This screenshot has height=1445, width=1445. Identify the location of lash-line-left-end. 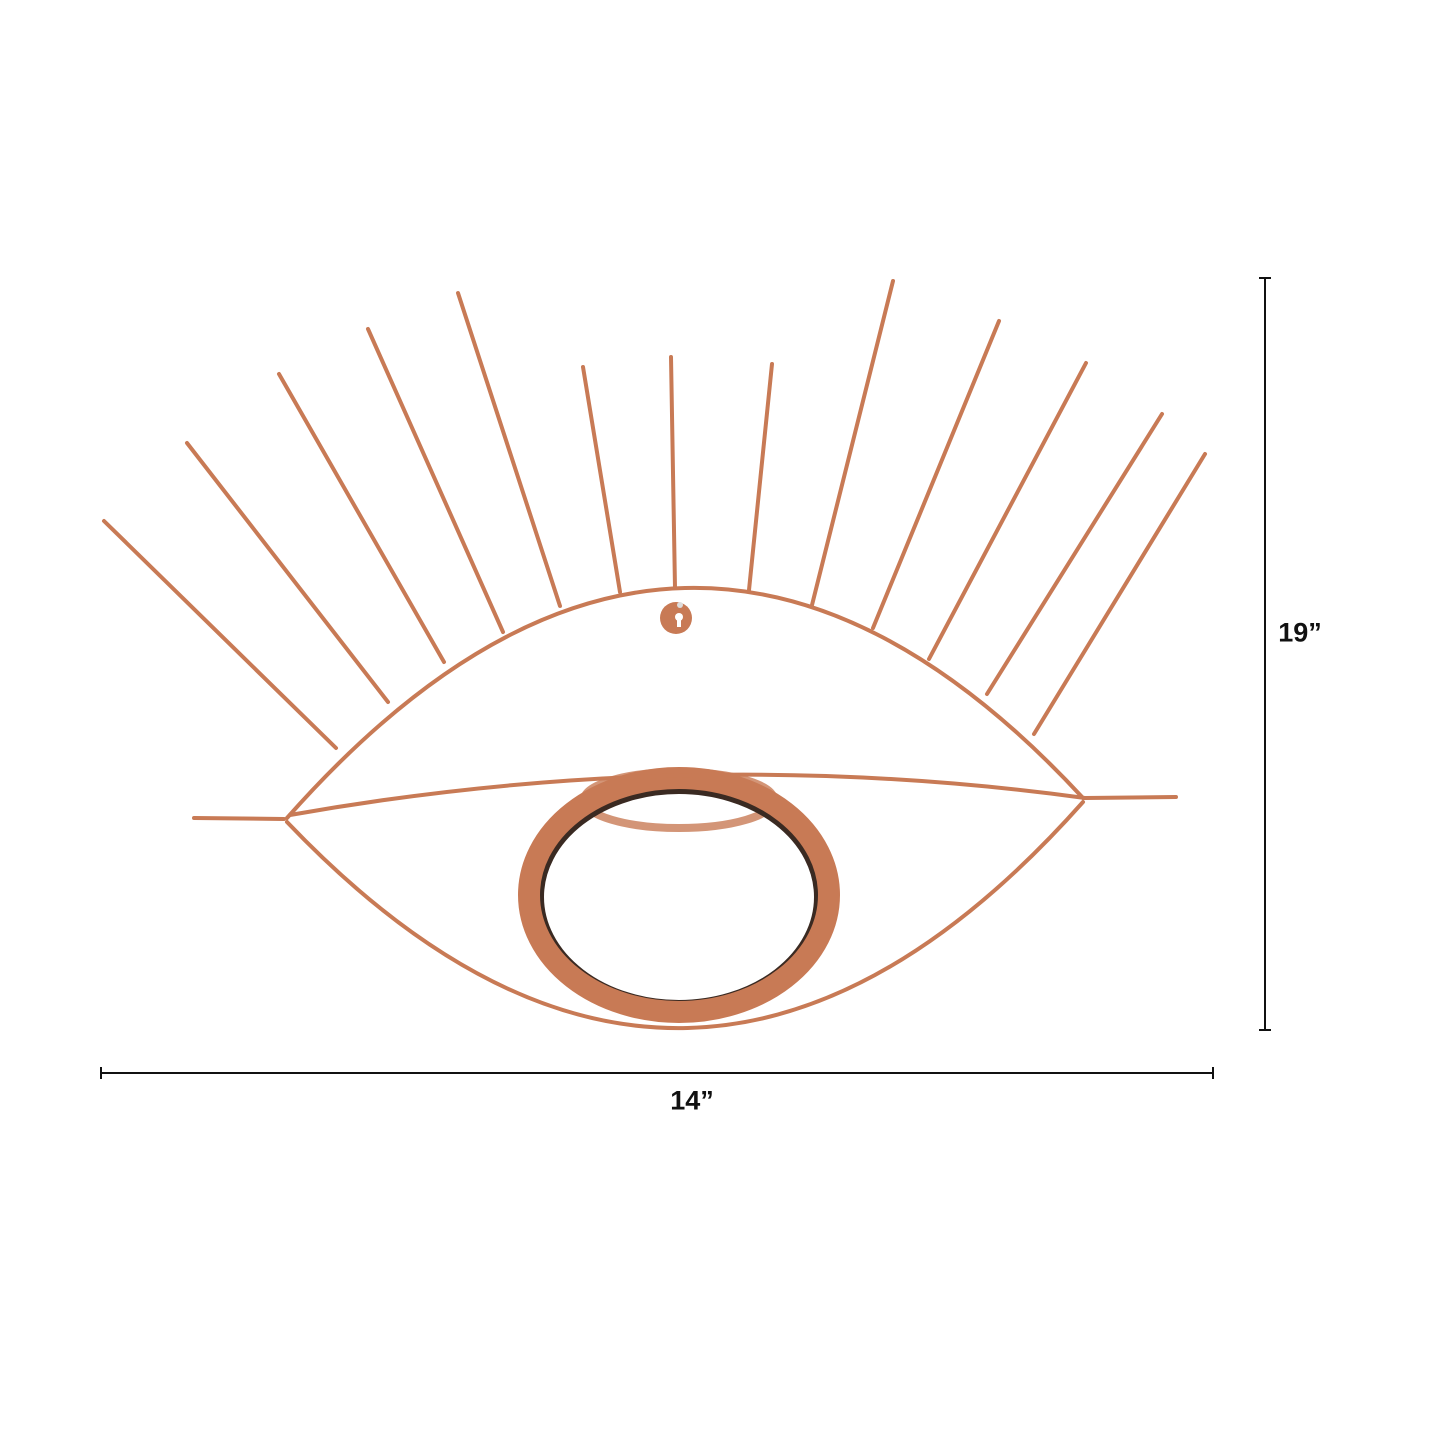
(239, 818).